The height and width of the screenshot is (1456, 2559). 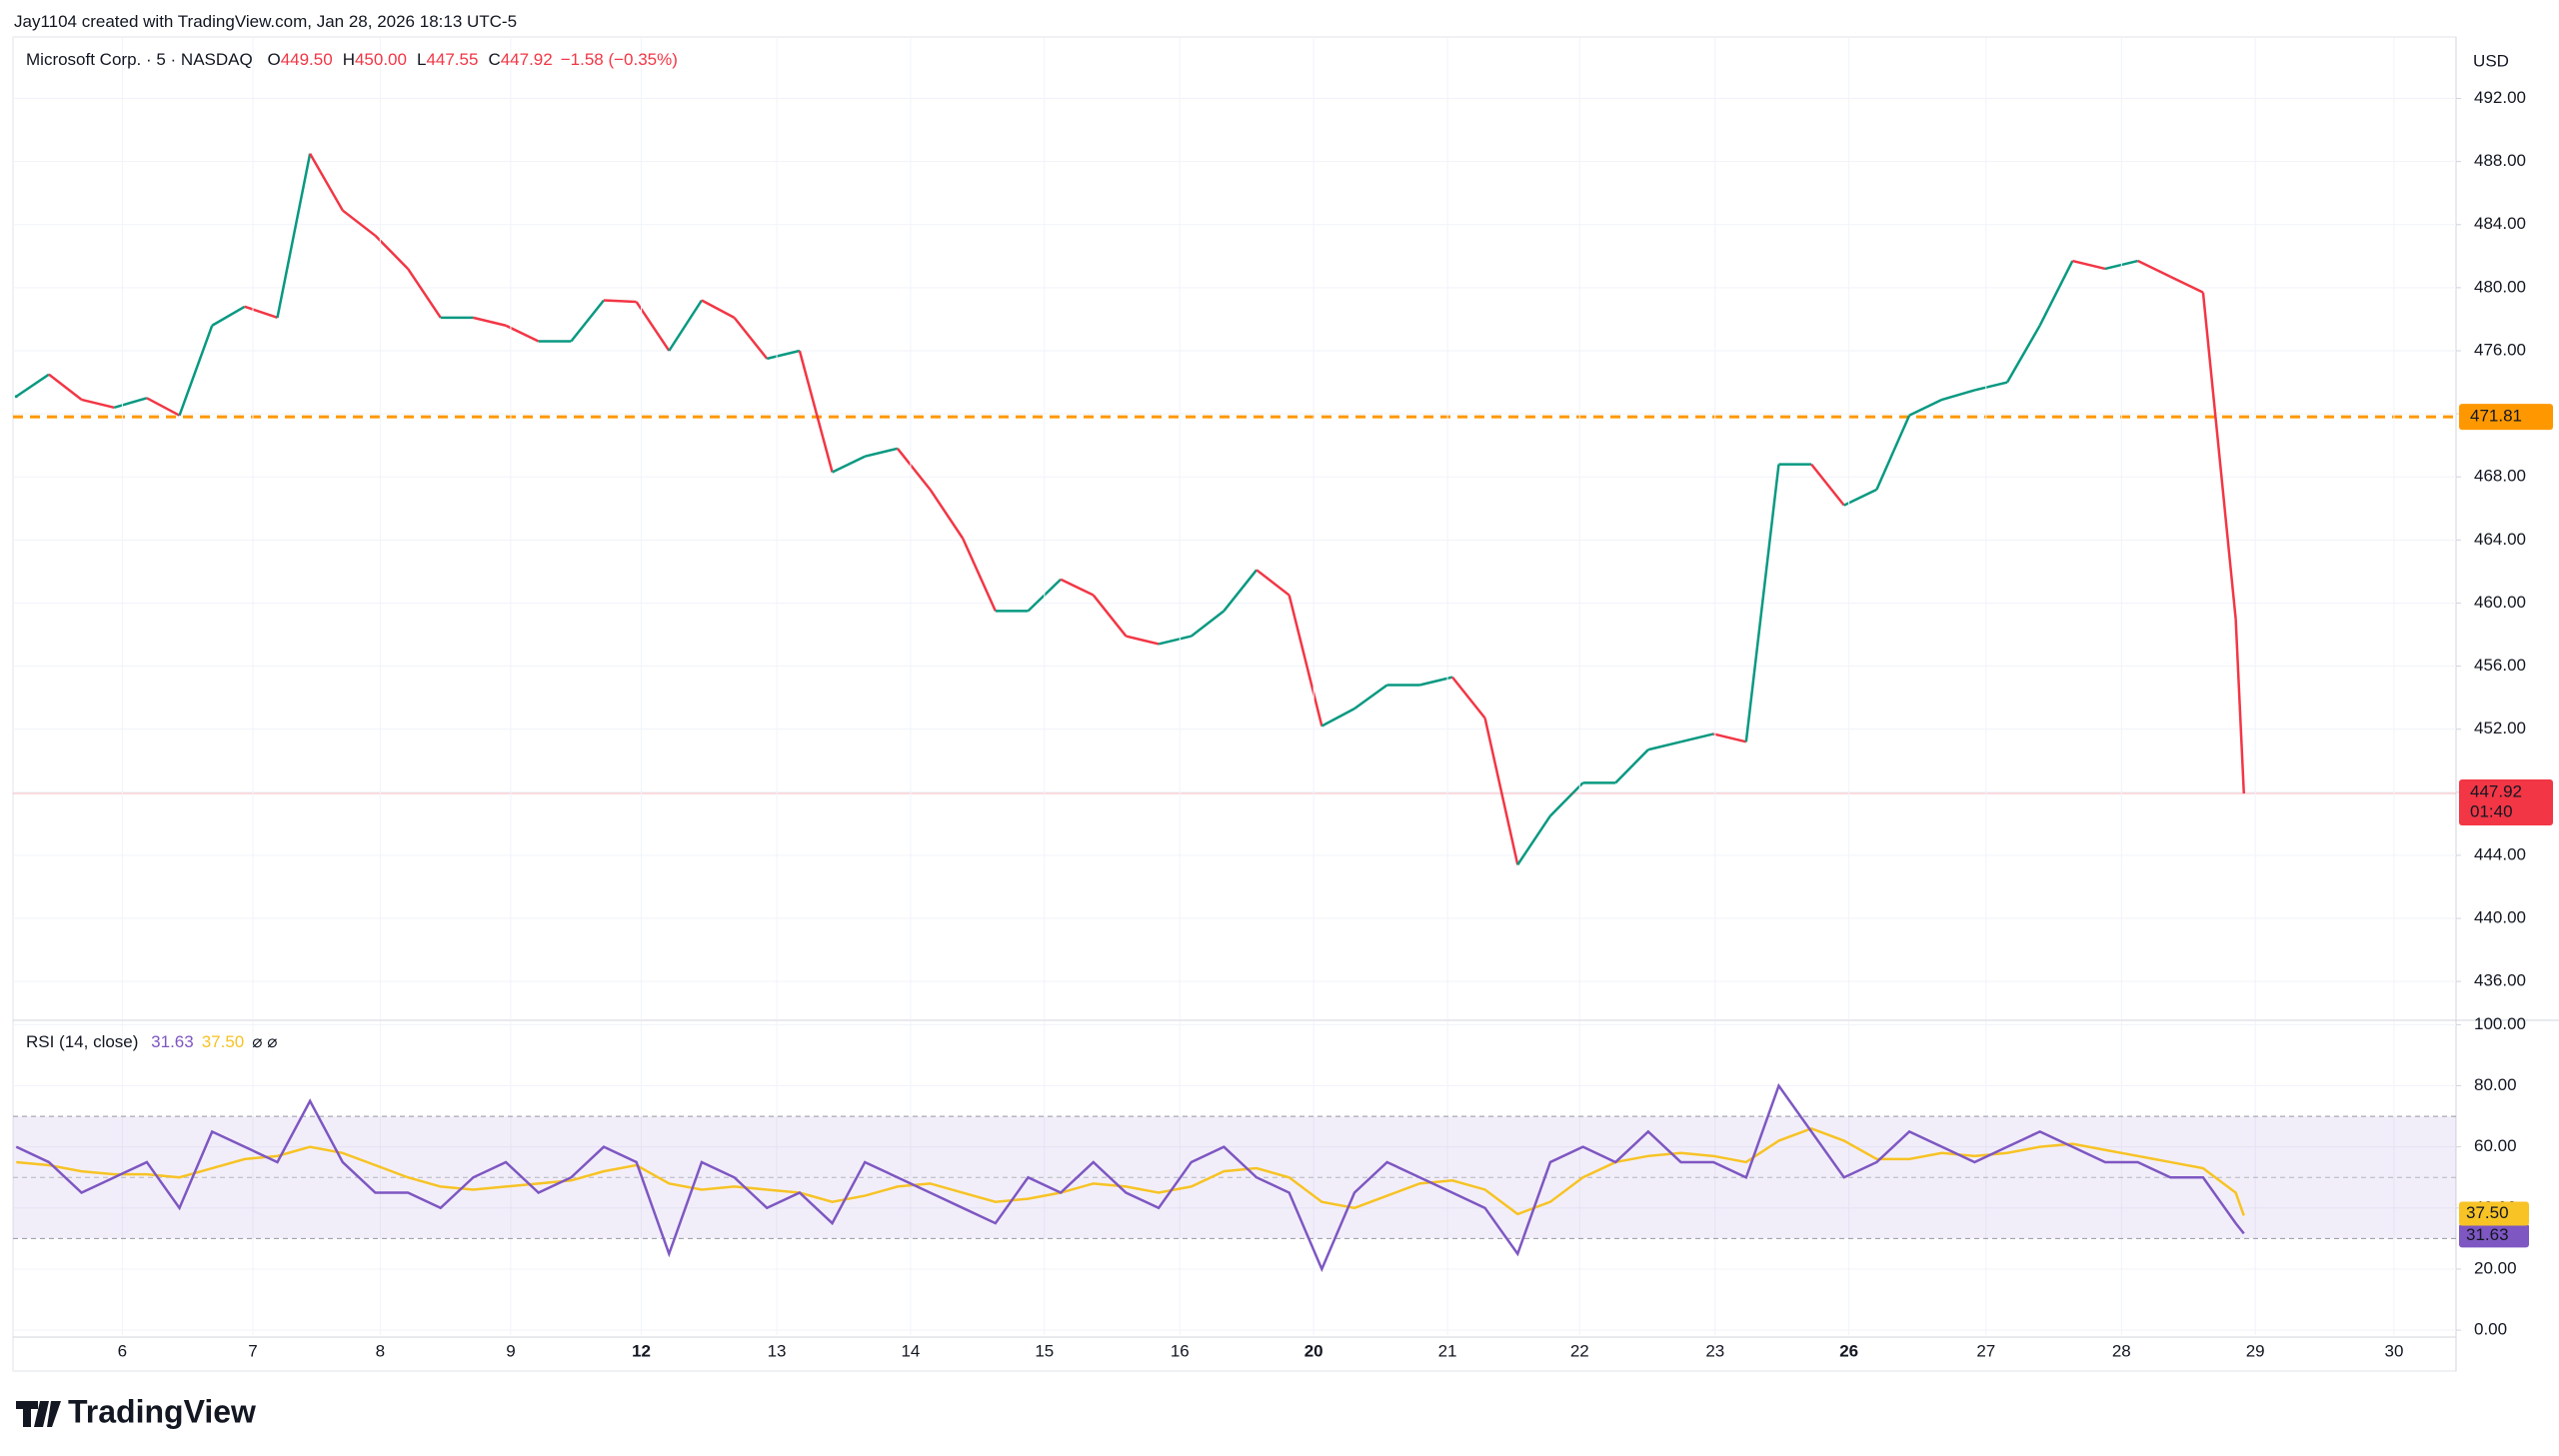 What do you see at coordinates (1985, 1350) in the screenshot?
I see `x-tick-label: 27` at bounding box center [1985, 1350].